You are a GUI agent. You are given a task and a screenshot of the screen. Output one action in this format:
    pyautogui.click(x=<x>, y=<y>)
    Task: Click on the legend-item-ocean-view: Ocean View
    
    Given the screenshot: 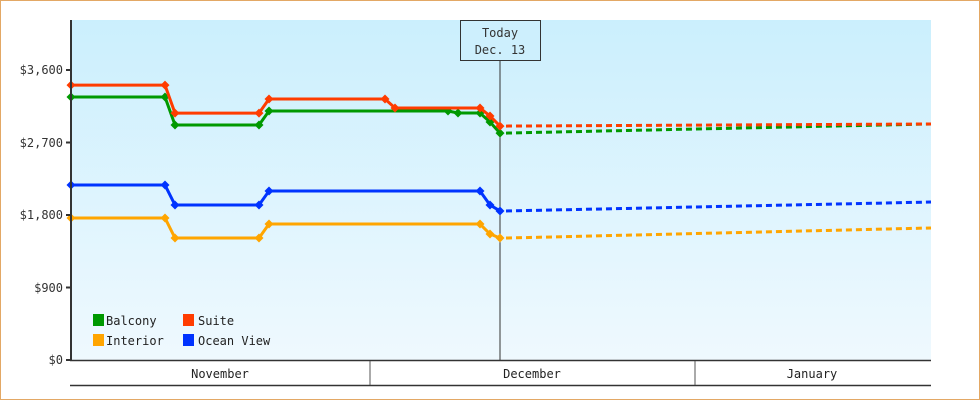 What is the action you would take?
    pyautogui.click(x=227, y=341)
    